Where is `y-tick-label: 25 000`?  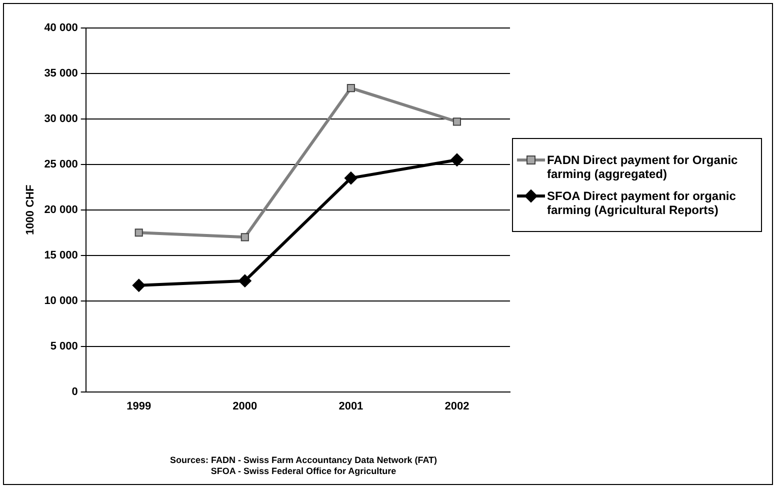 y-tick-label: 25 000 is located at coordinates (61, 164).